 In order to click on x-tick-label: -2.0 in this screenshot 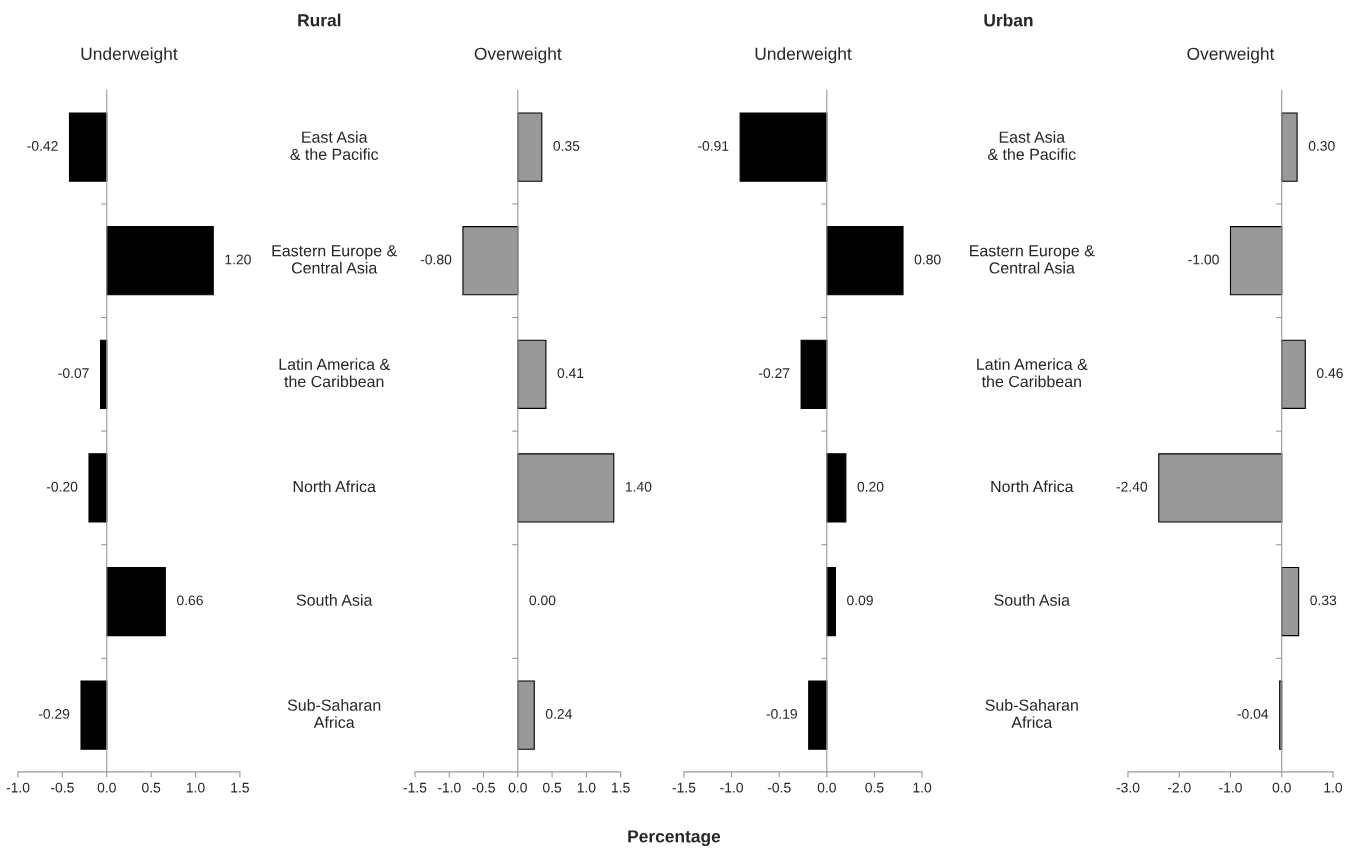, I will do `click(1179, 787)`.